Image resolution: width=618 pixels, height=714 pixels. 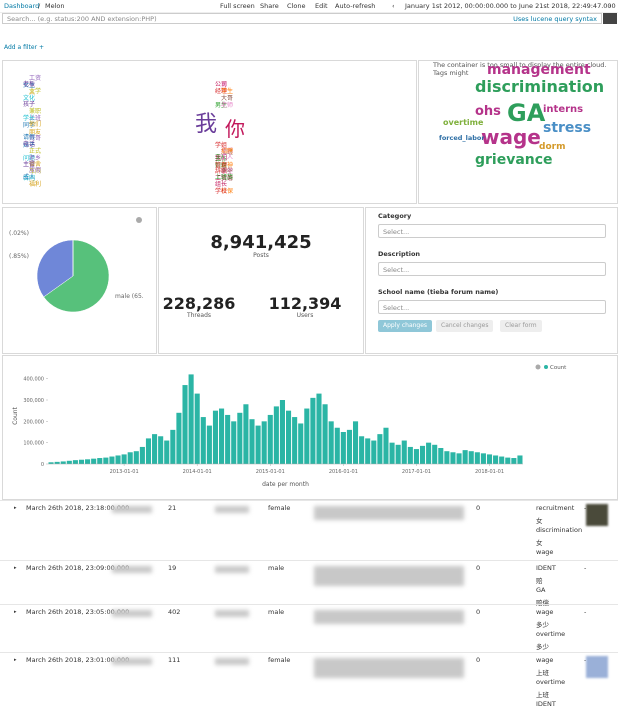 What do you see at coordinates (555, 19) in the screenshot?
I see `query-hint: Uses lucene query syntax` at bounding box center [555, 19].